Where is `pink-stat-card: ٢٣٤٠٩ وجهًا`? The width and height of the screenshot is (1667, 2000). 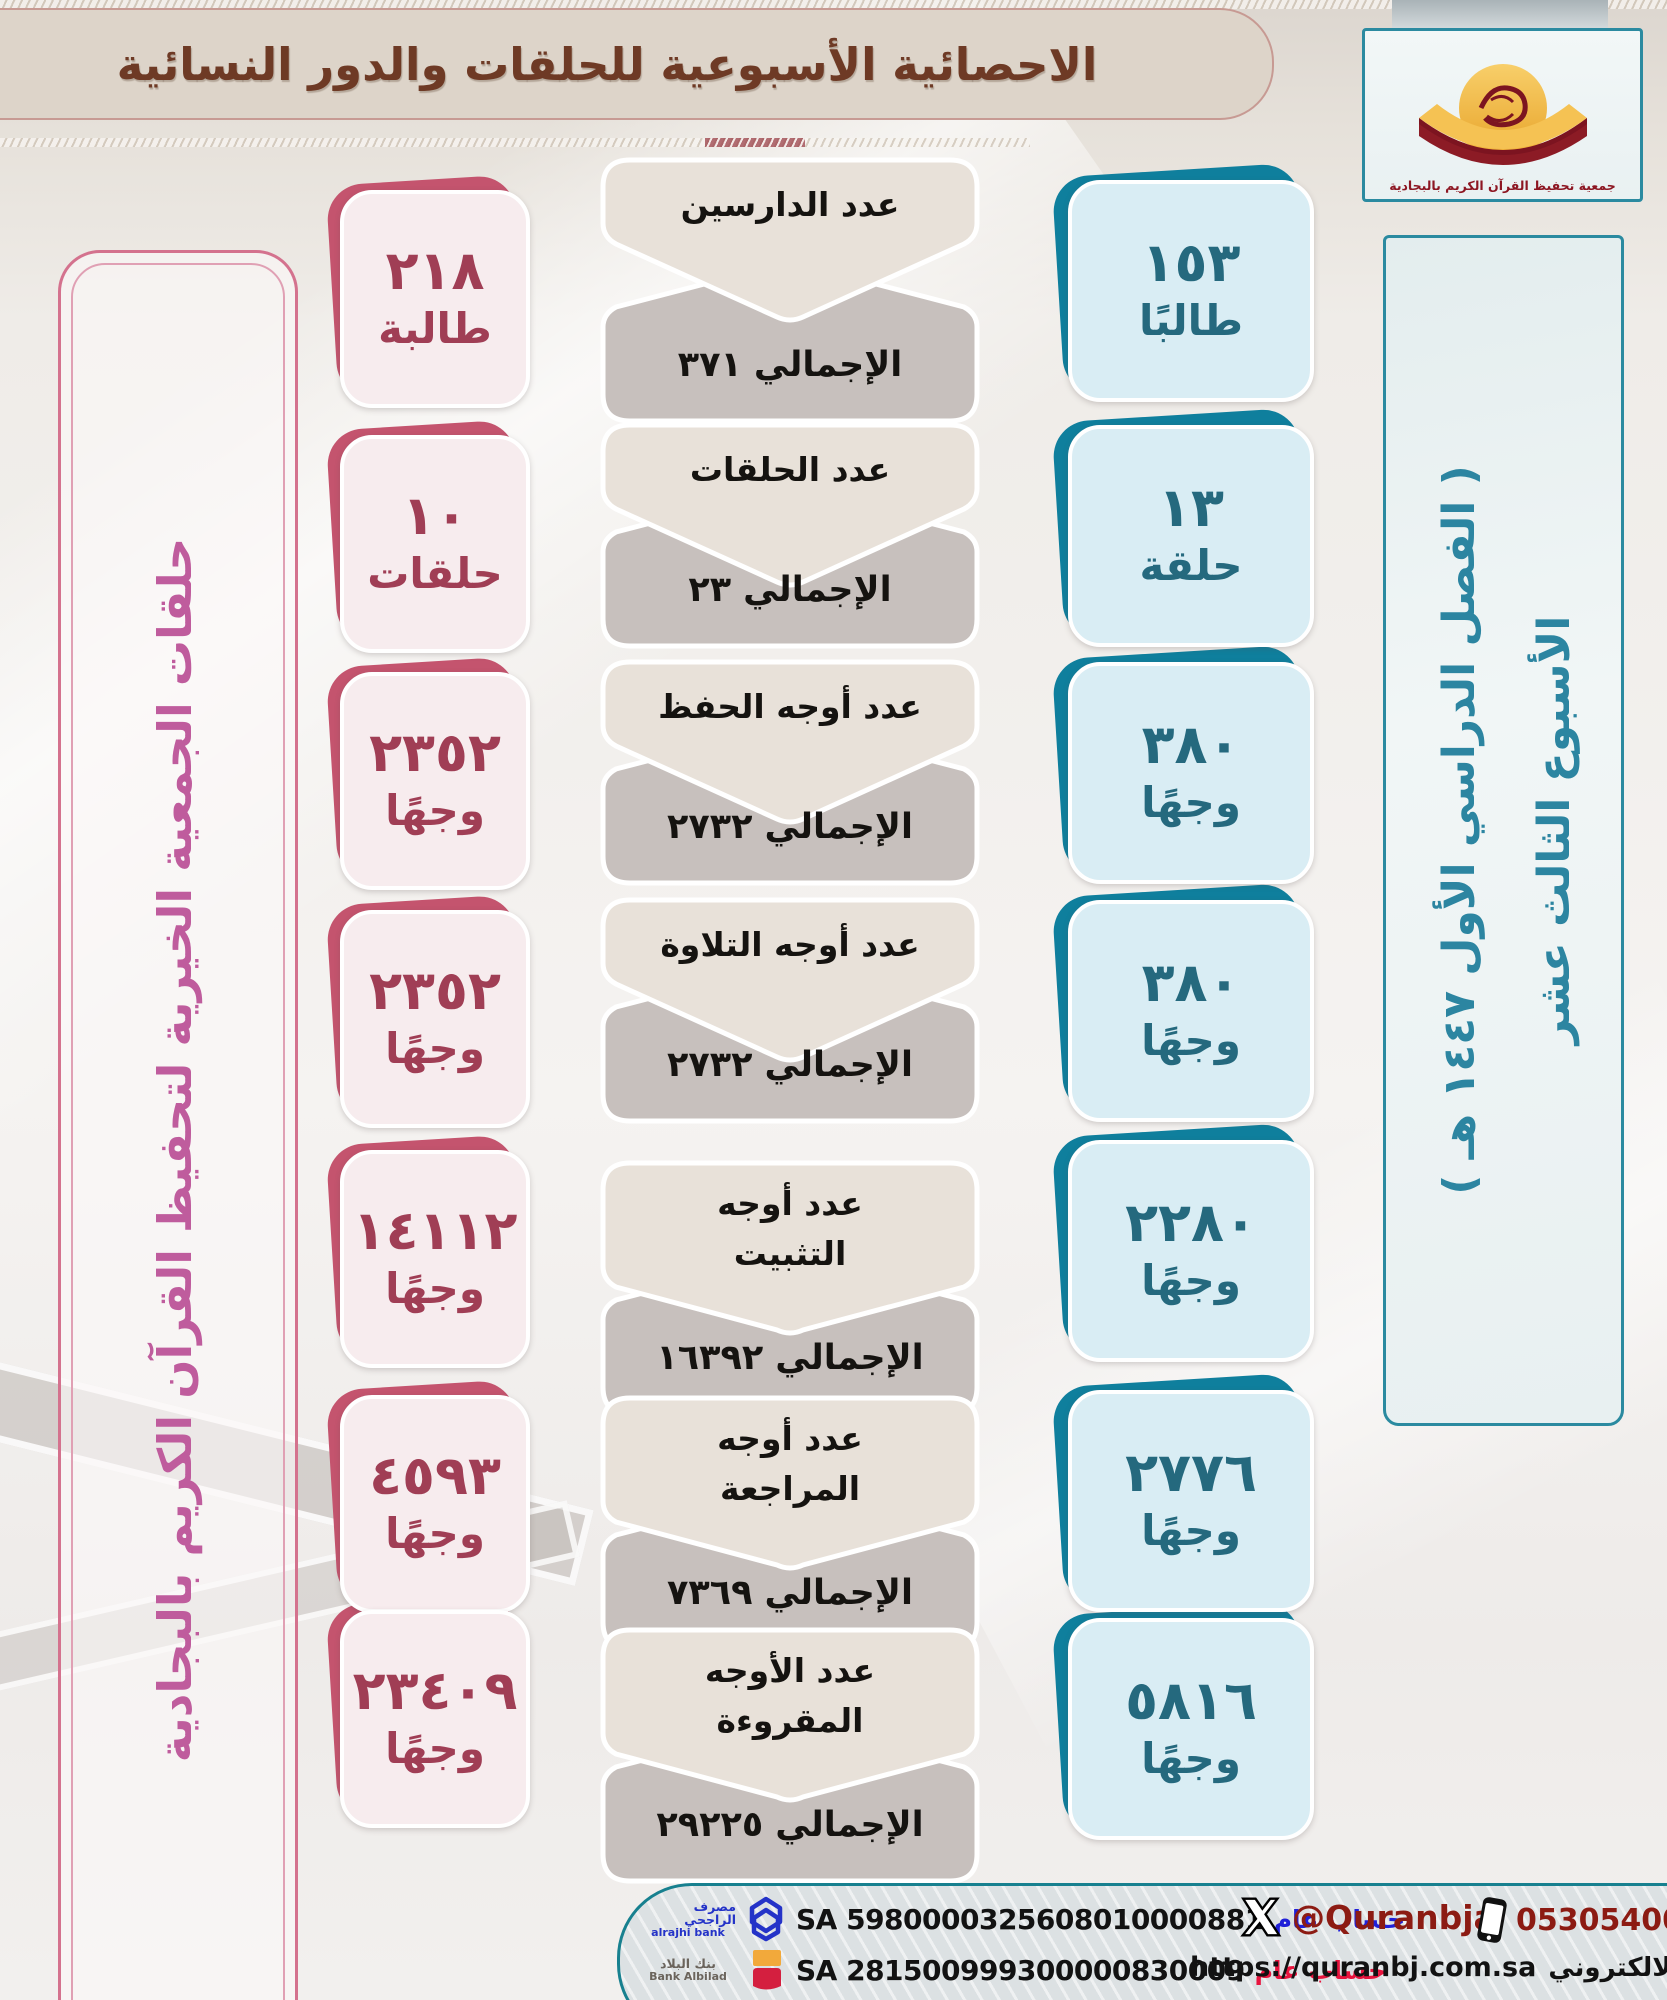
pink-stat-card: ٢٣٤٠٩ وجهًا is located at coordinates (435, 1719).